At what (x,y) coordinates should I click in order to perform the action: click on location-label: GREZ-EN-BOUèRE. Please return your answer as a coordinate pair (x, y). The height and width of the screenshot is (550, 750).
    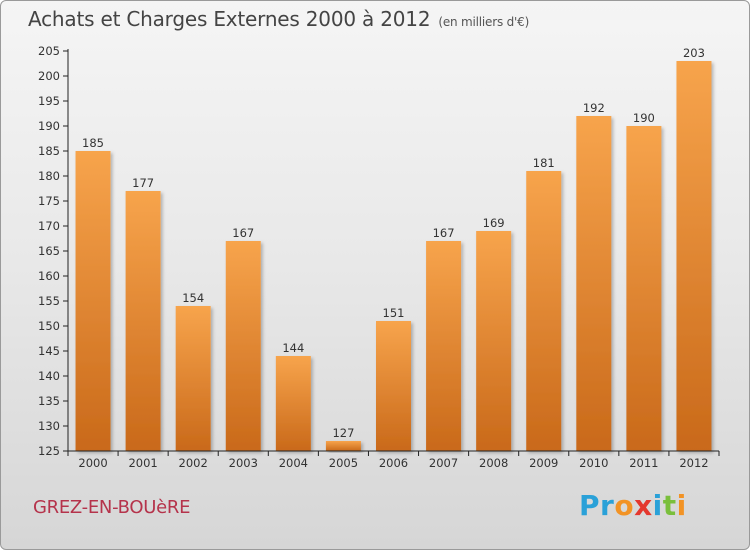
    Looking at the image, I should click on (112, 507).